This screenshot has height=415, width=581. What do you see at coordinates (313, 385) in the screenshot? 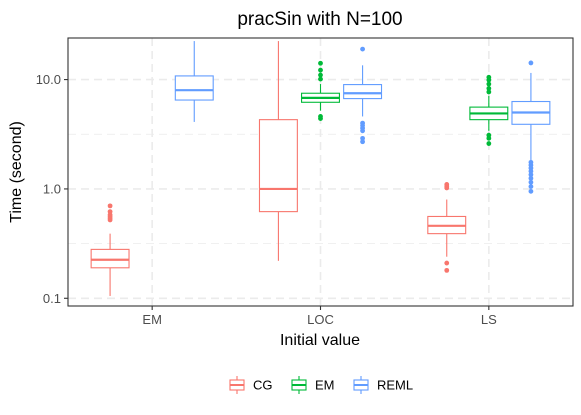
I see `legend-item-em: EM` at bounding box center [313, 385].